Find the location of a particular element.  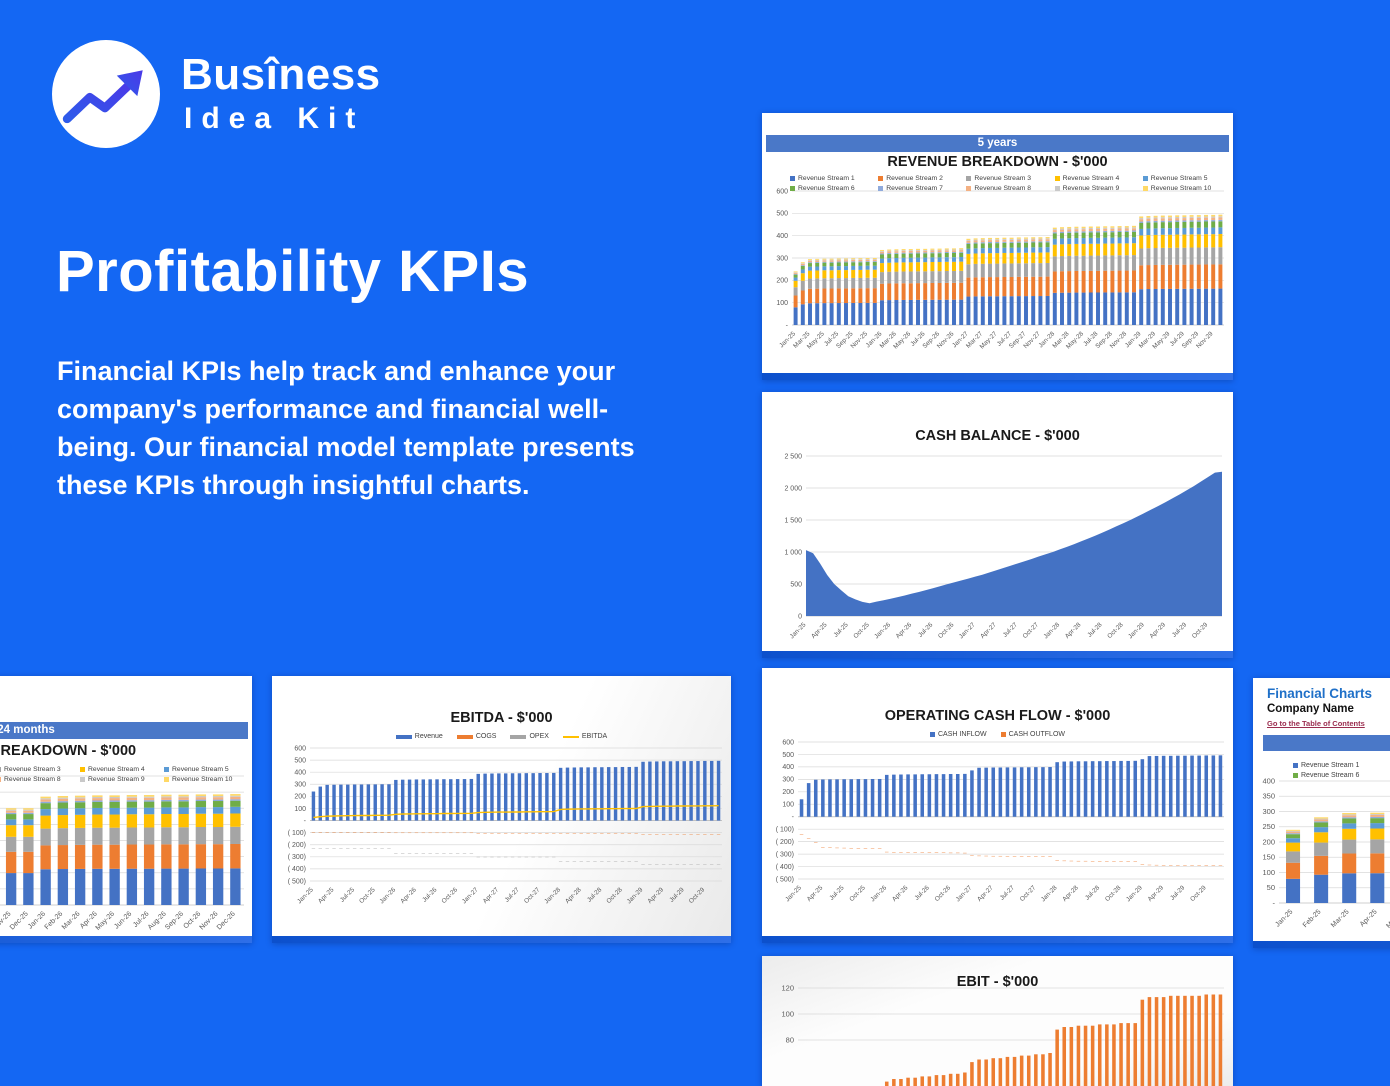

legend-item: Revenue Stream 1 is located at coordinates (1326, 765).